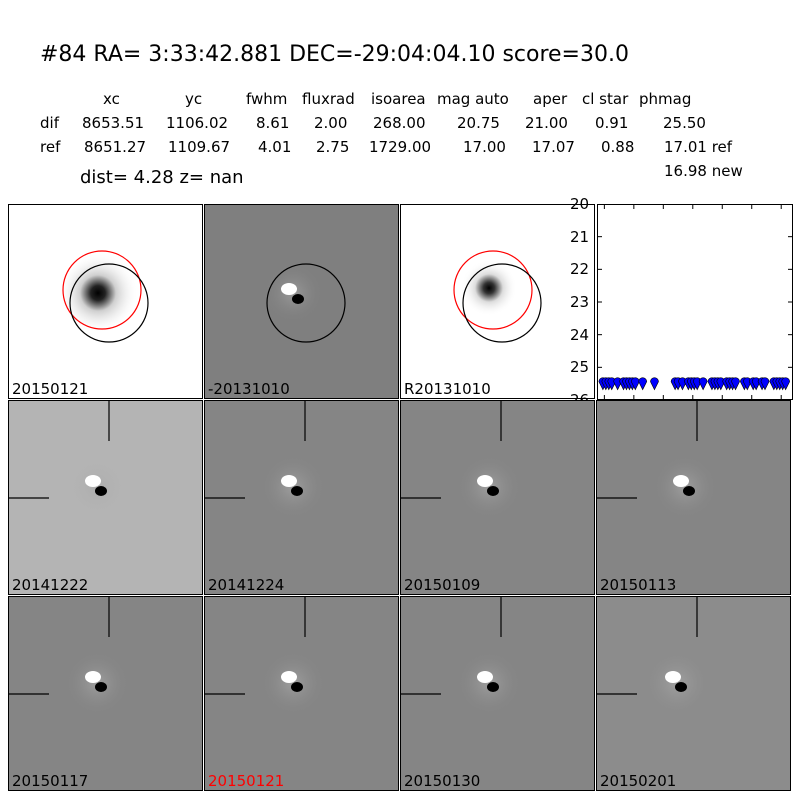  I want to click on light-curve-svg, so click(695, 302).